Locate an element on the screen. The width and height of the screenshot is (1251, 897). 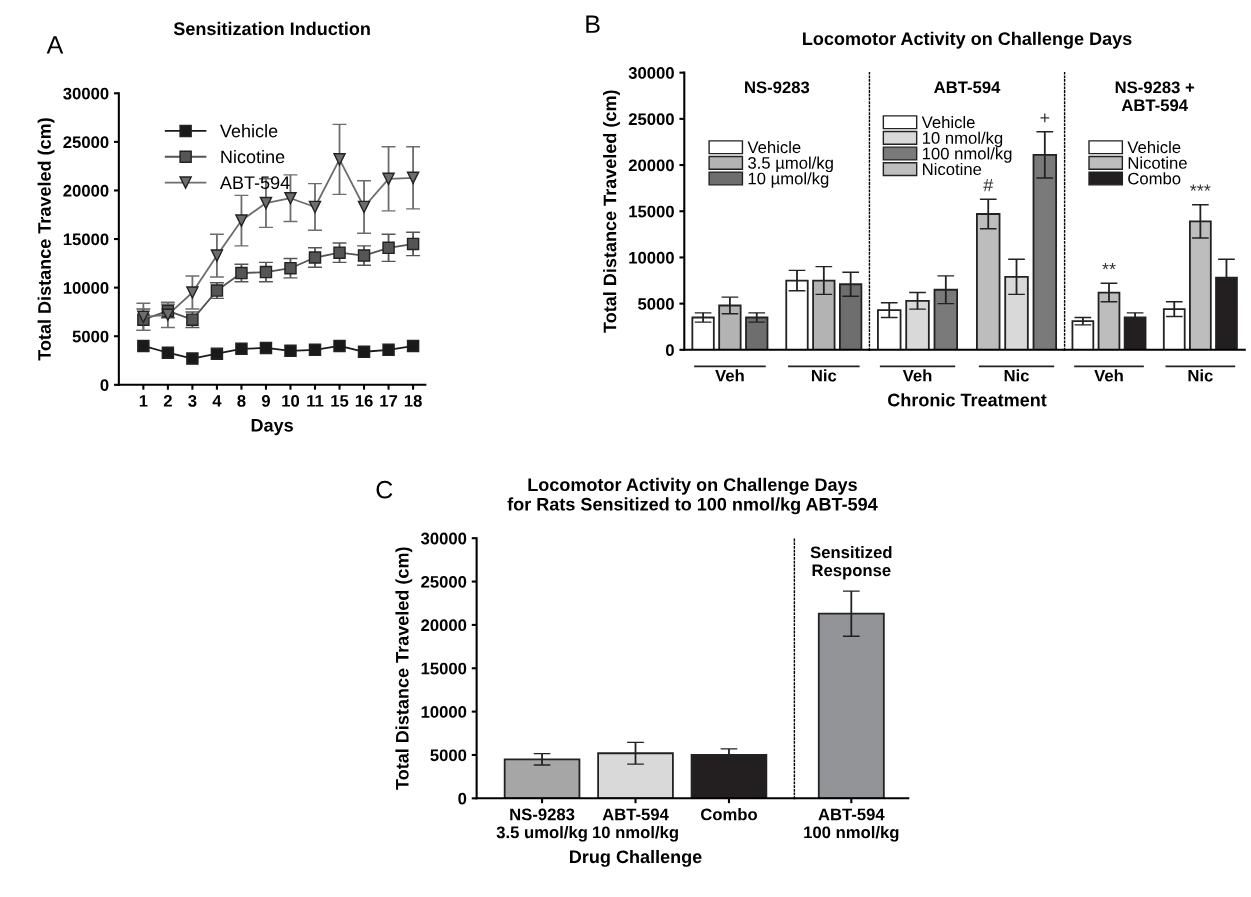
x-tick-label: 8 is located at coordinates (241, 400).